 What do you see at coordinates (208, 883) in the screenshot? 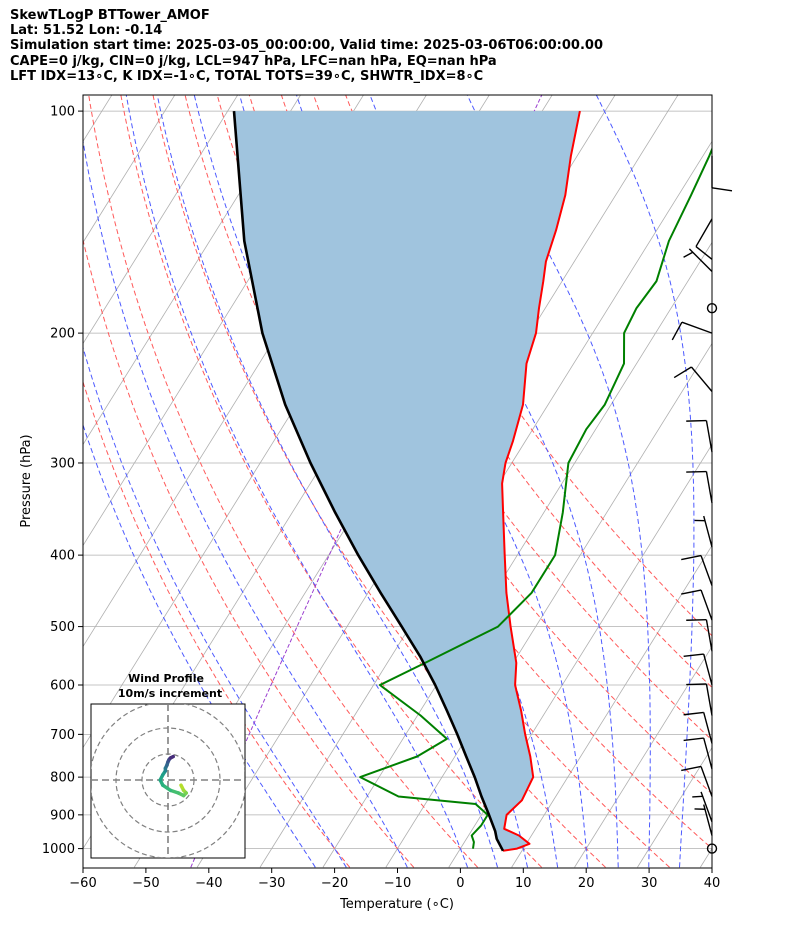
I see `x-tick-label: −40` at bounding box center [208, 883].